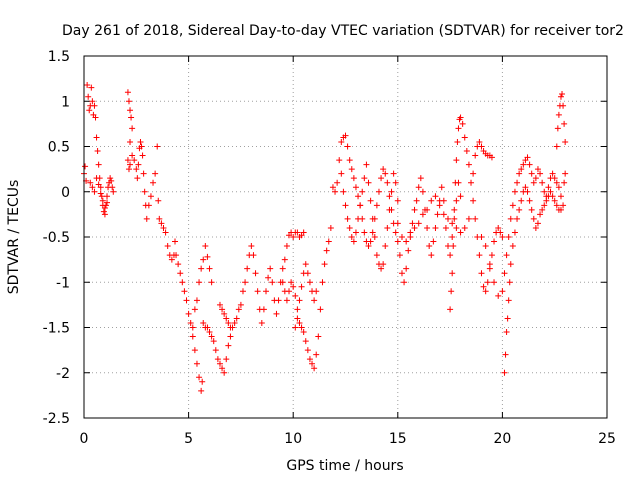 Image resolution: width=640 pixels, height=480 pixels. I want to click on x-tick-label: 0, so click(84, 439).